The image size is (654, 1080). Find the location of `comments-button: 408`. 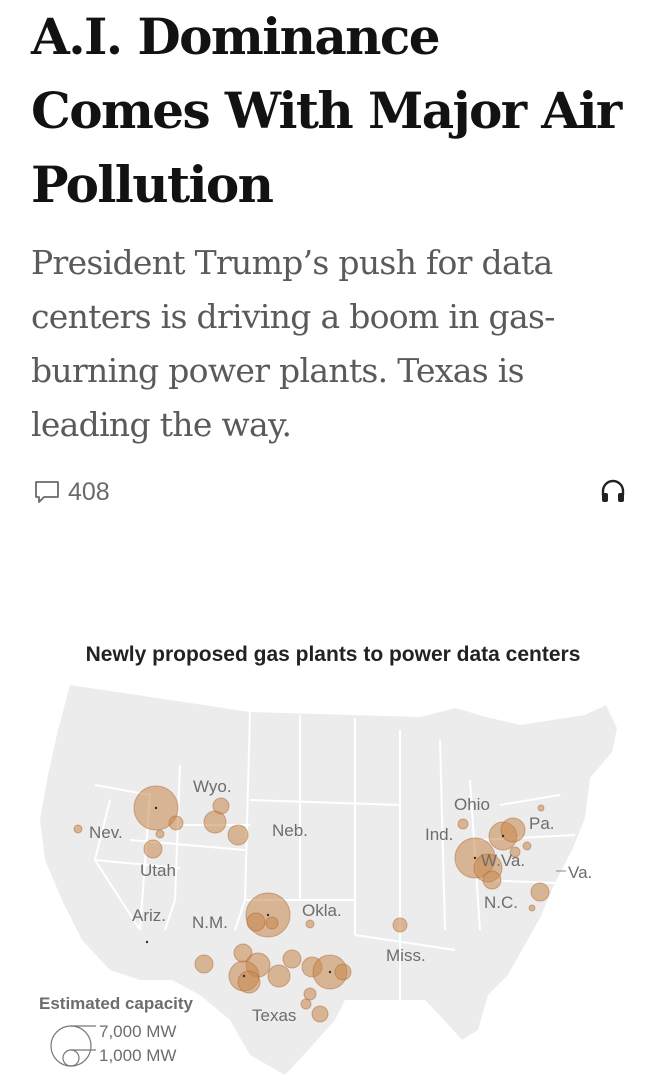

comments-button: 408 is located at coordinates (72, 492).